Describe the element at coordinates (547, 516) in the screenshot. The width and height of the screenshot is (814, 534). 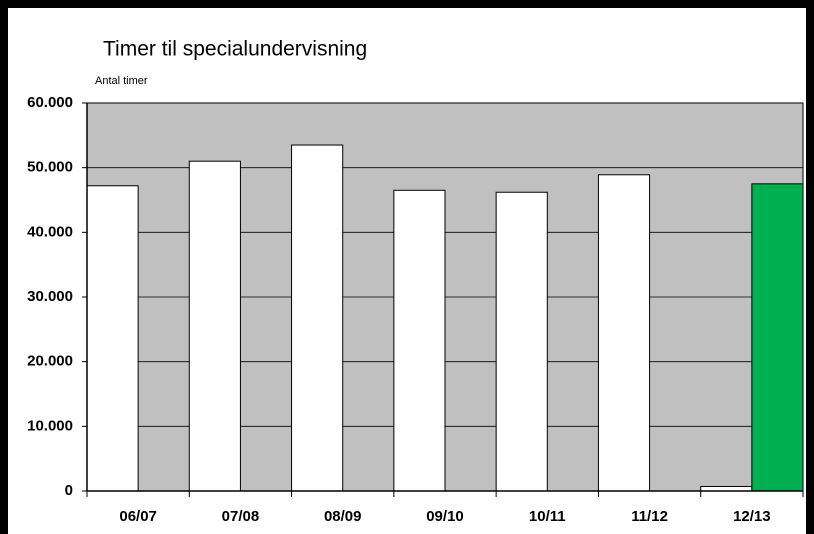
I see `x-tick-label: 10/11` at that location.